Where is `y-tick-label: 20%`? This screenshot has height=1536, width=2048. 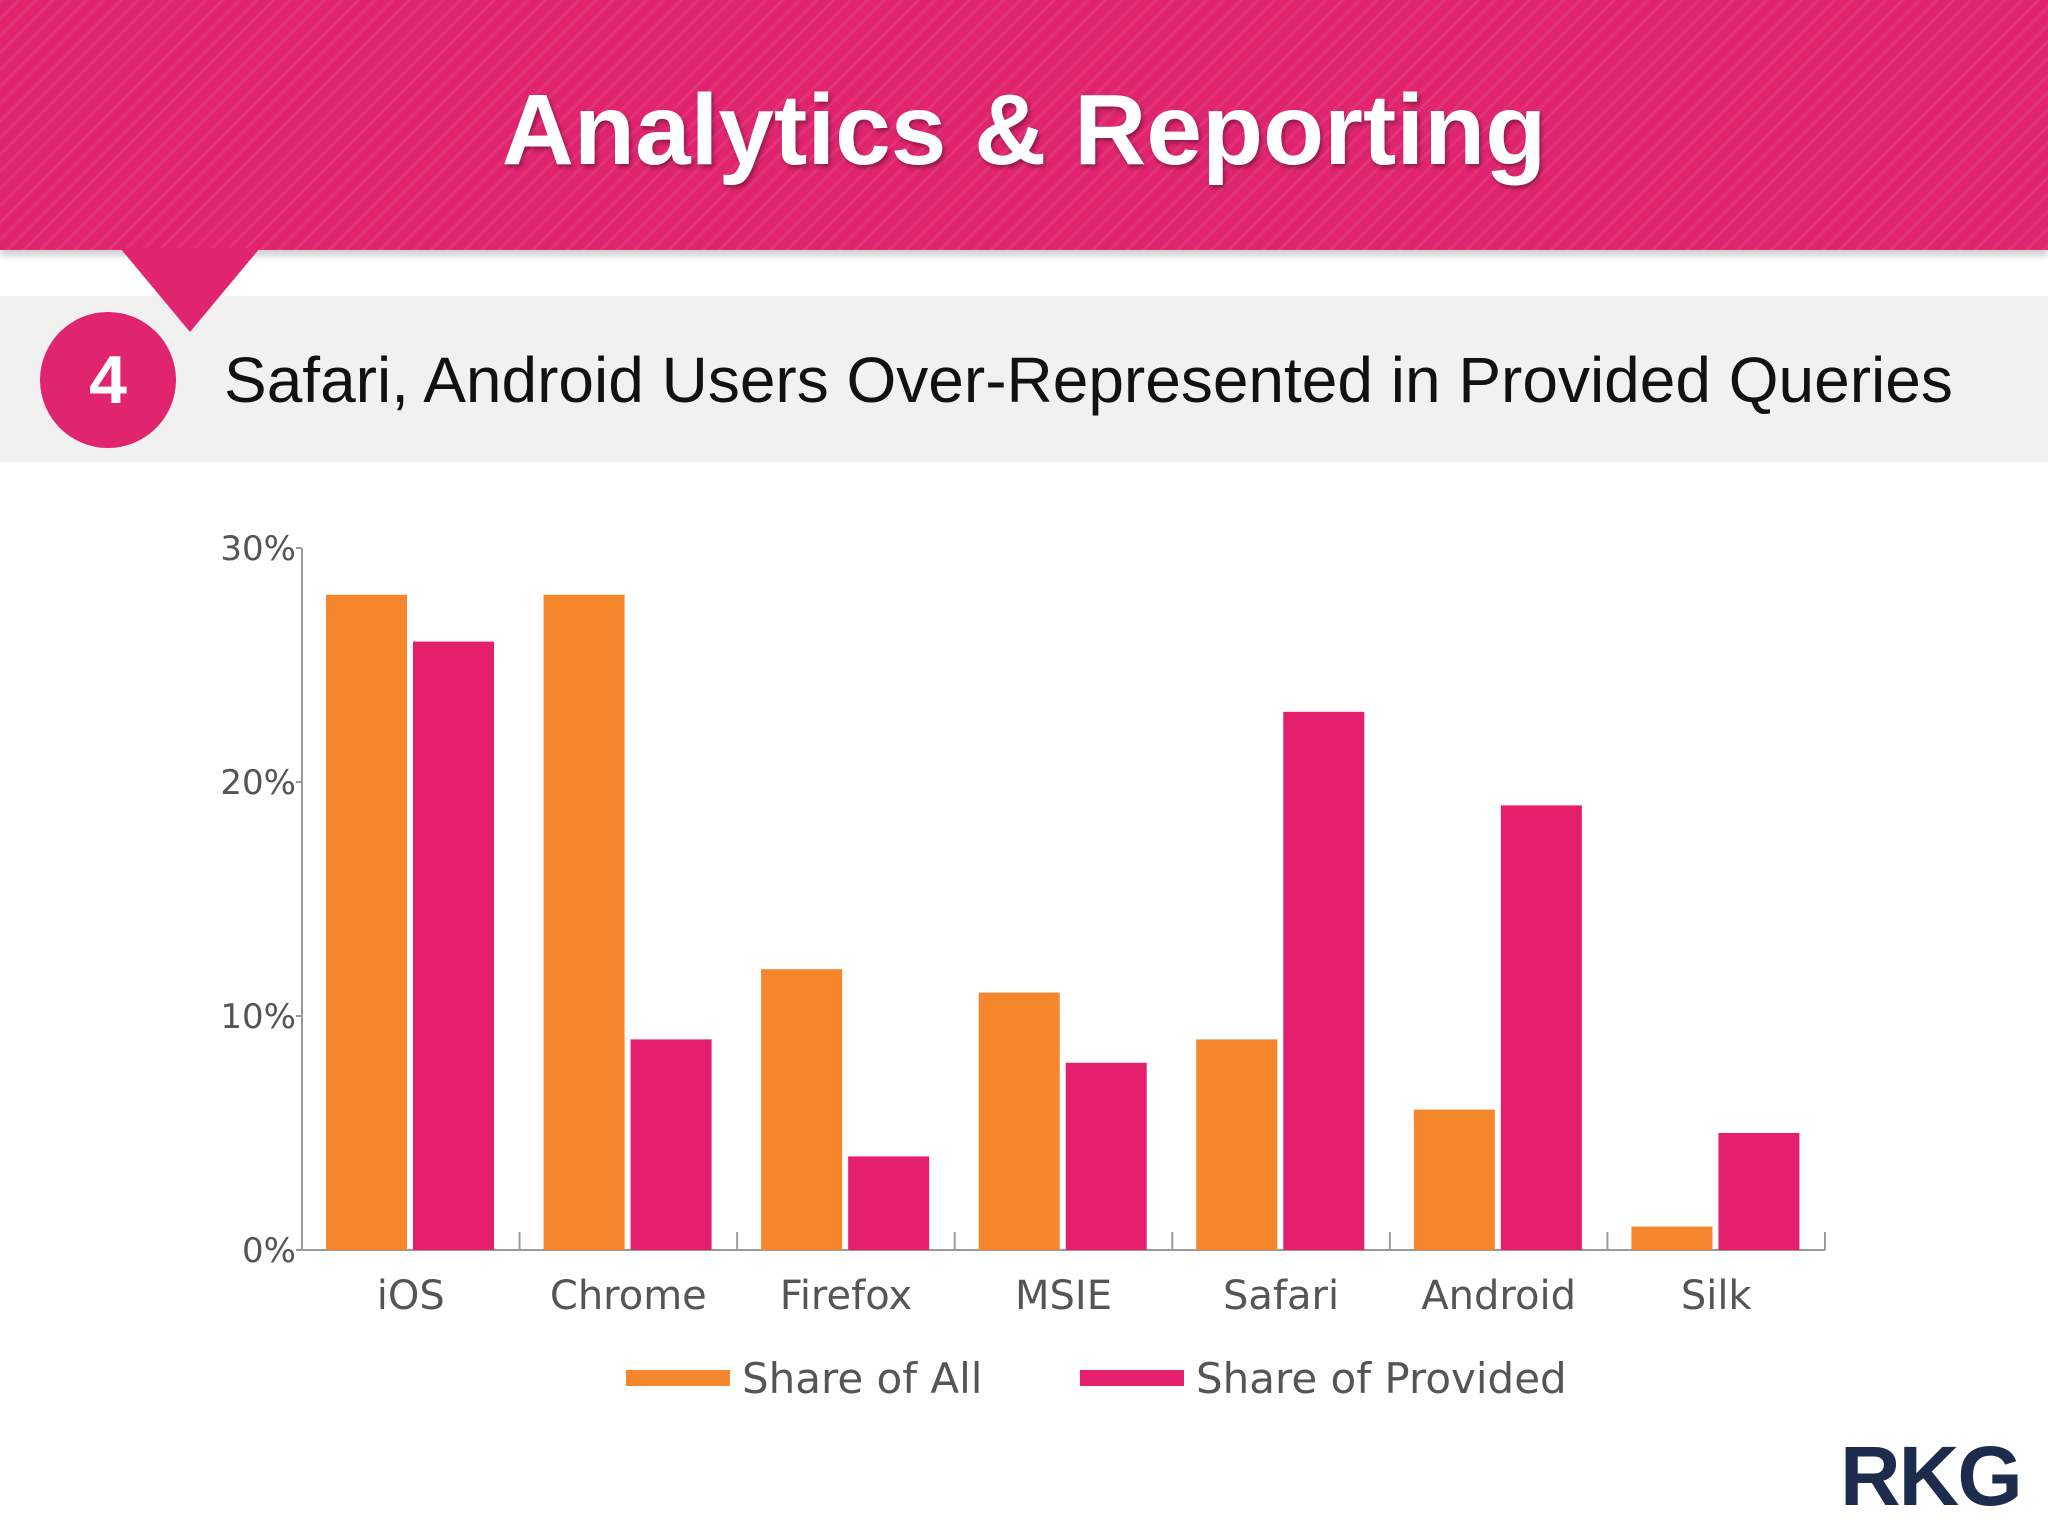
y-tick-label: 20% is located at coordinates (258, 783).